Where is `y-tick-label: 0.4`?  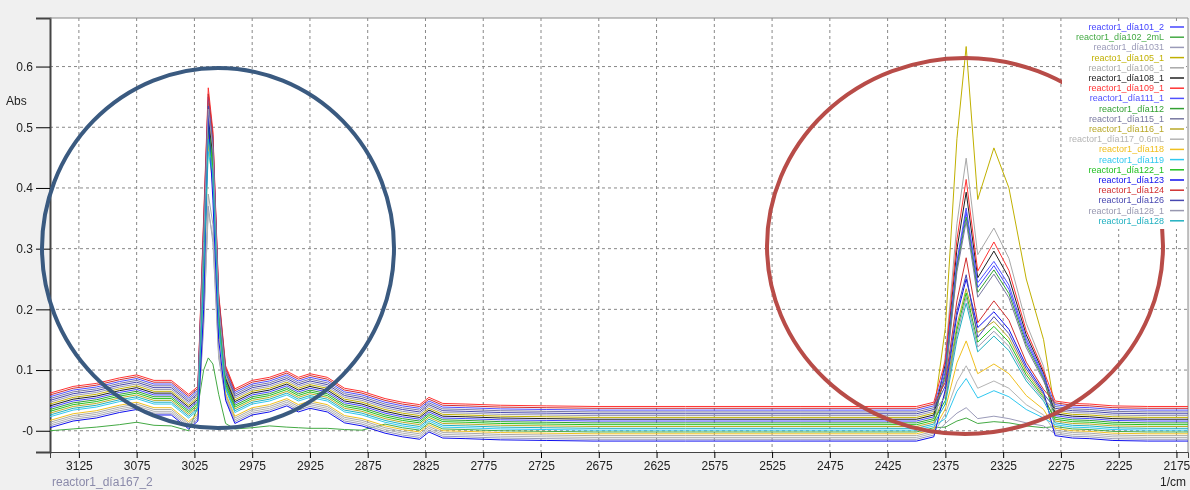
y-tick-label: 0.4 is located at coordinates (25, 188).